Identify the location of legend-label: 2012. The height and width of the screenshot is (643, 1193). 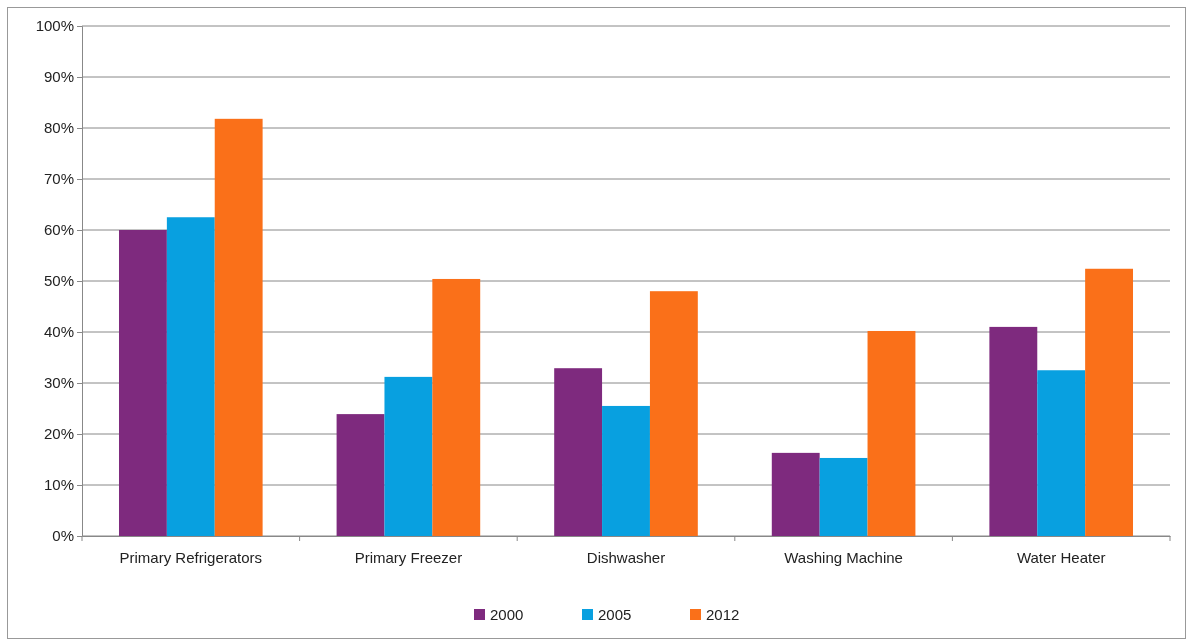
(723, 614).